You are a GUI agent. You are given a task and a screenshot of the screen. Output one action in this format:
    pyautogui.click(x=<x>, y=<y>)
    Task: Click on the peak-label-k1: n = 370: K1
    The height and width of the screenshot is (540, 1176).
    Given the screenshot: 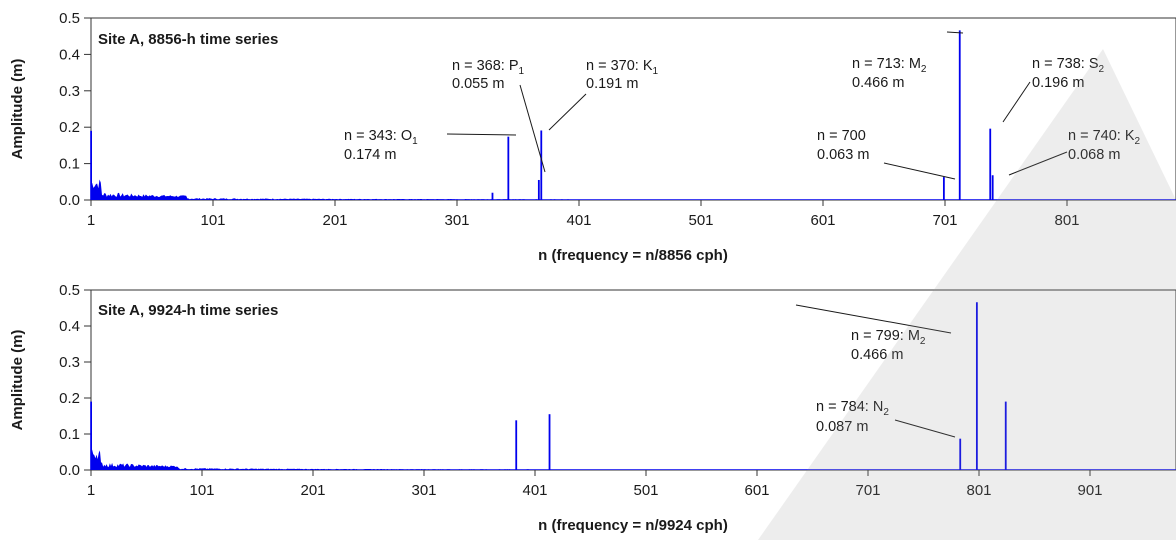 What is the action you would take?
    pyautogui.click(x=622, y=67)
    